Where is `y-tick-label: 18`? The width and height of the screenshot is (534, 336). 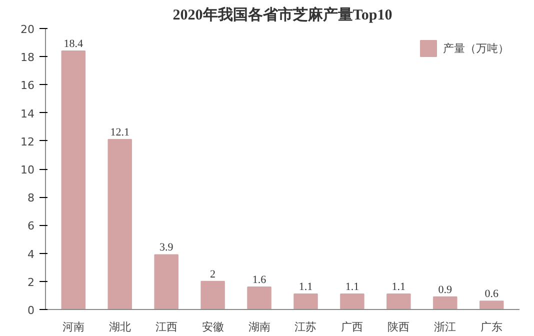 y-tick-label: 18 is located at coordinates (27, 57).